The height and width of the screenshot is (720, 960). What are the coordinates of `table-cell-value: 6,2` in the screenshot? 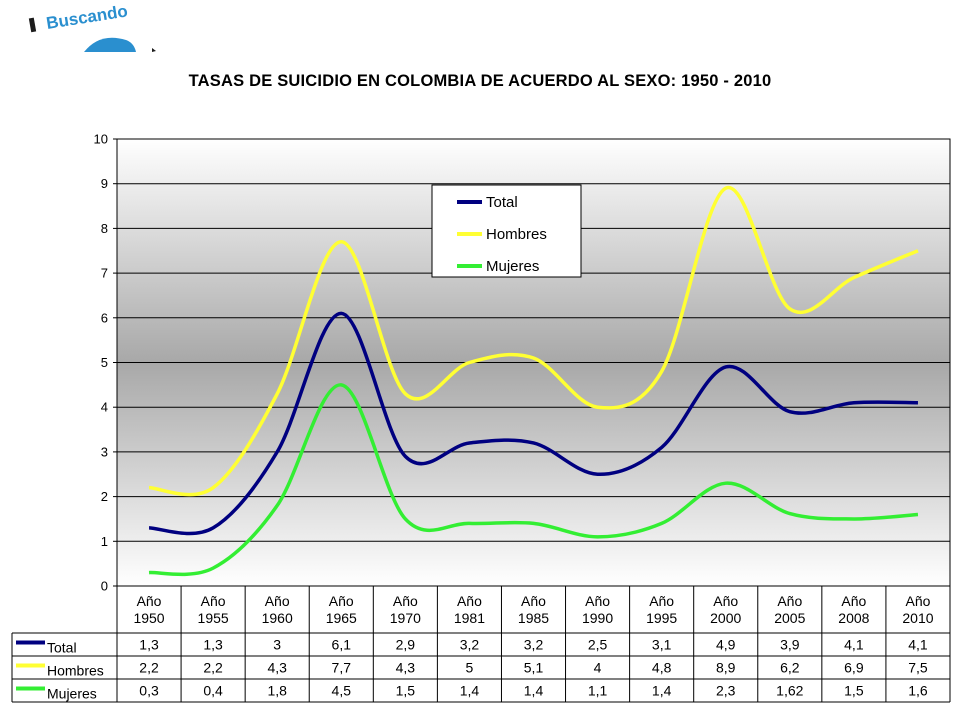 It's located at (790, 668).